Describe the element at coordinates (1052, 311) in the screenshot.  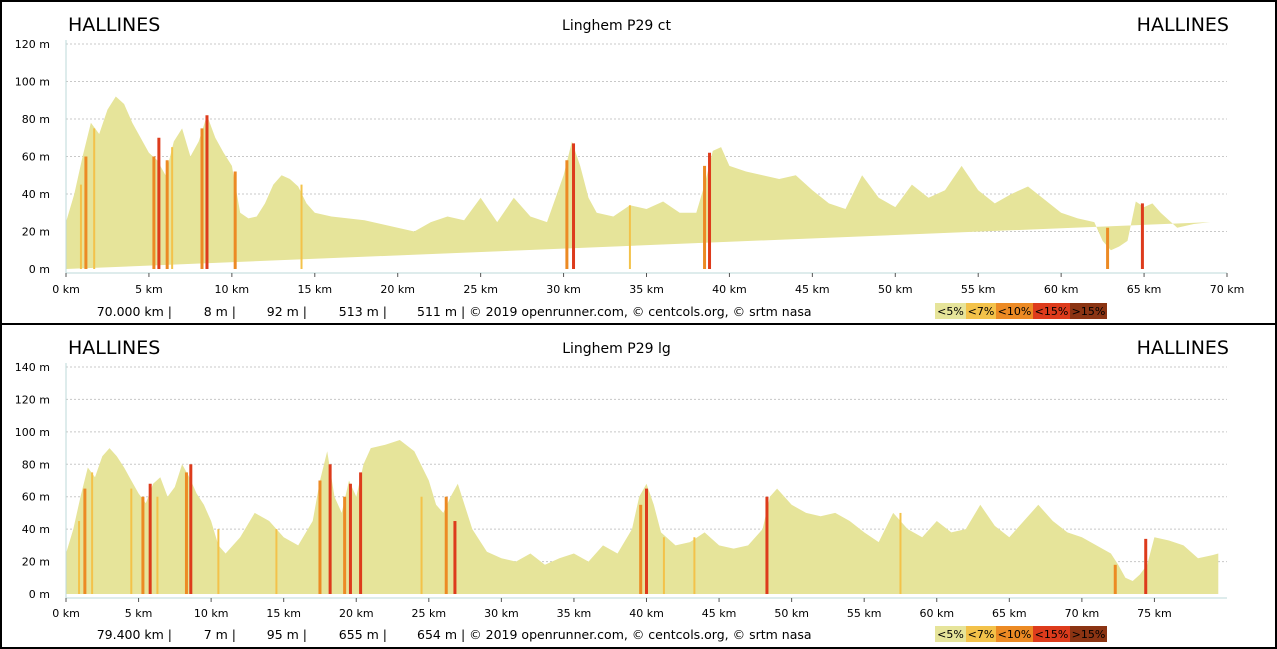
I see `legend-label: <15%` at that location.